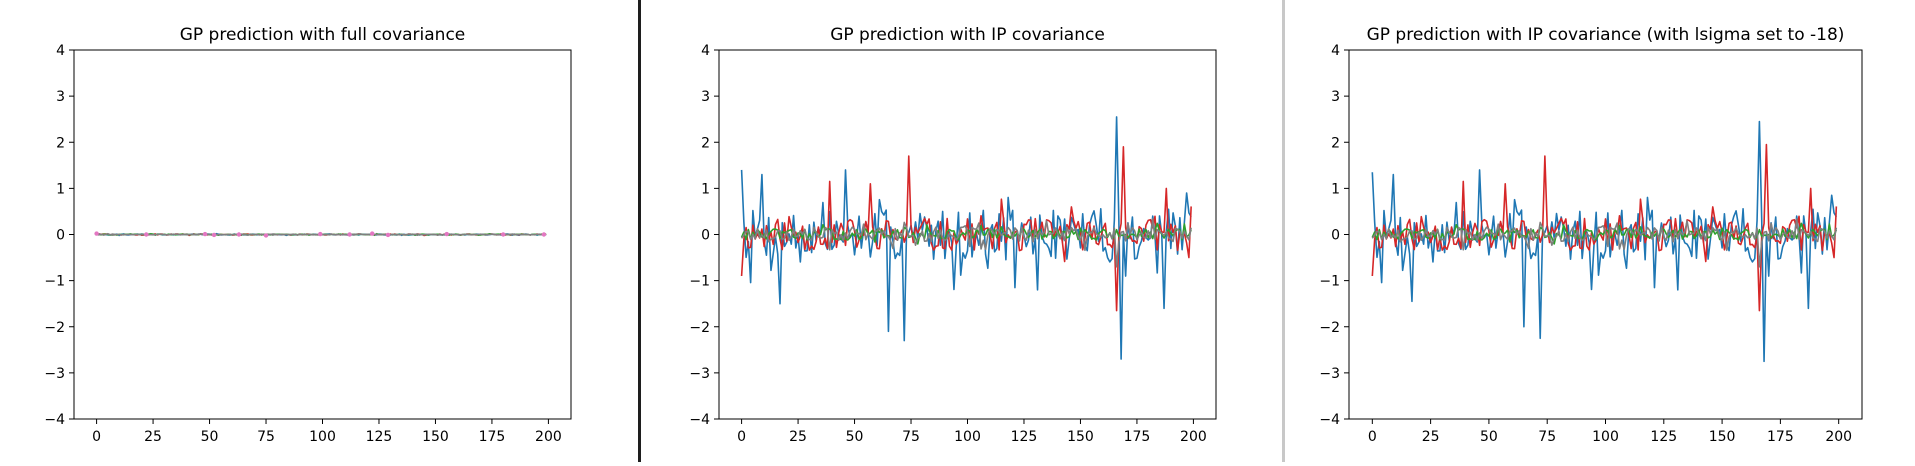 This screenshot has height=466, width=1915. Describe the element at coordinates (323, 35) in the screenshot. I see `chart-title: GP prediction with full covariance` at that location.